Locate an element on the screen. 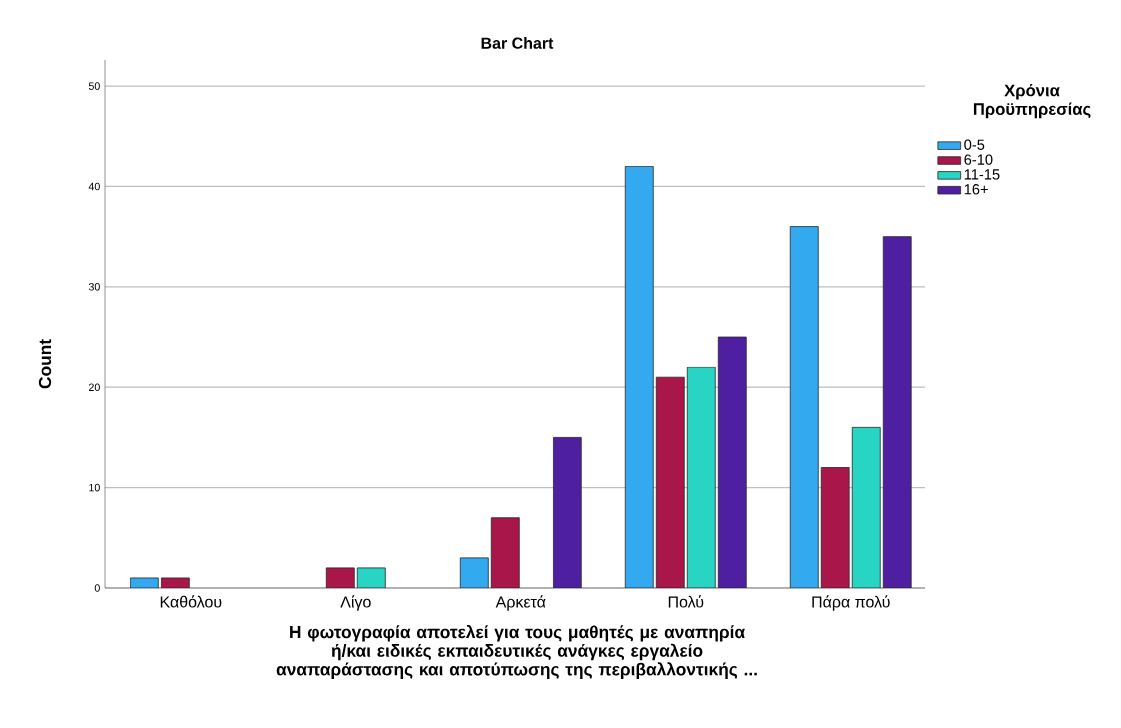 The image size is (1121, 728). y-tick-label: 10 is located at coordinates (94, 487).